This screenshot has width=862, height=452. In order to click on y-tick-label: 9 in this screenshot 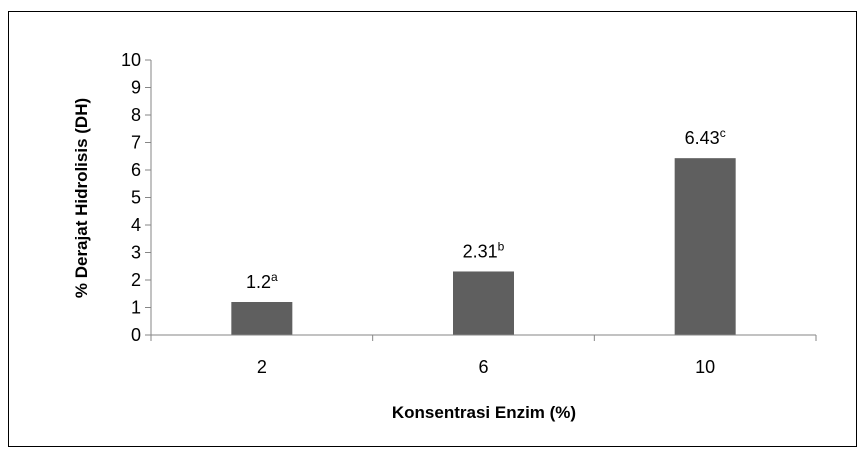, I will do `click(136, 88)`.